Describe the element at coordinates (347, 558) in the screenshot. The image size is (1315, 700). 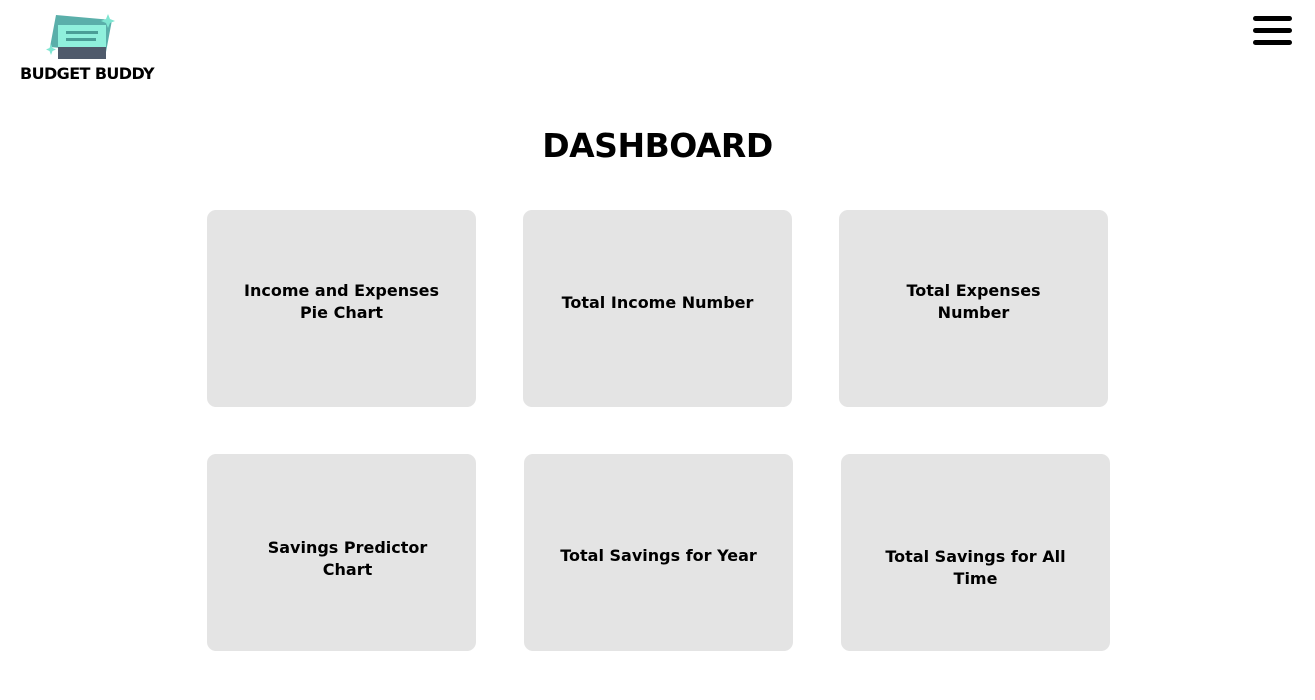
I see `card-label: Savings Predictor Chart` at that location.